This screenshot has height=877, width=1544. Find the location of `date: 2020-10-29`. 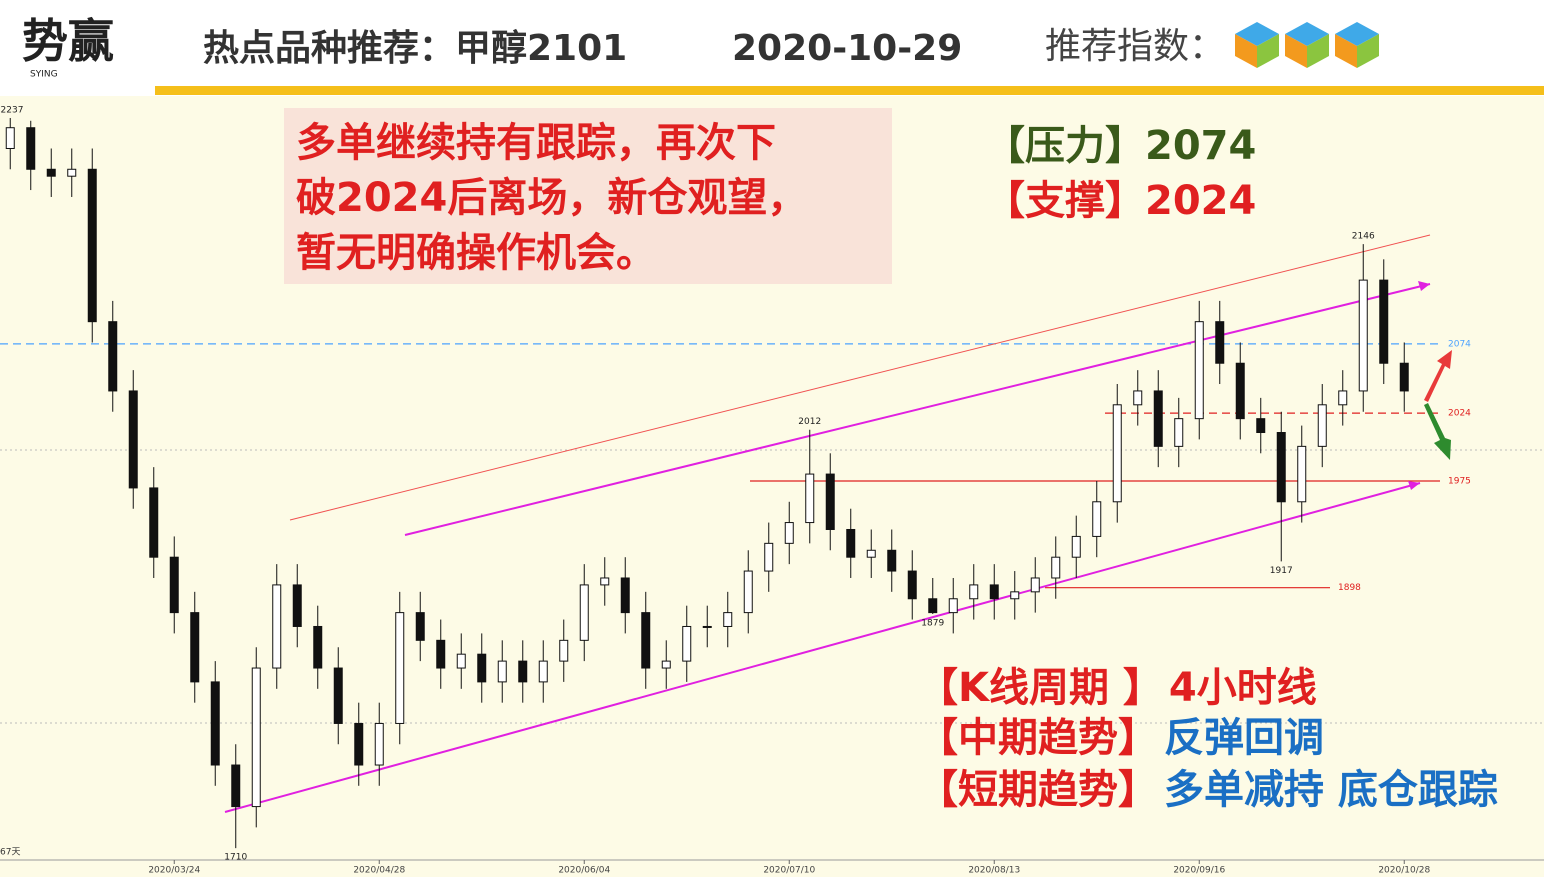

date: 2020-10-29 is located at coordinates (847, 48).